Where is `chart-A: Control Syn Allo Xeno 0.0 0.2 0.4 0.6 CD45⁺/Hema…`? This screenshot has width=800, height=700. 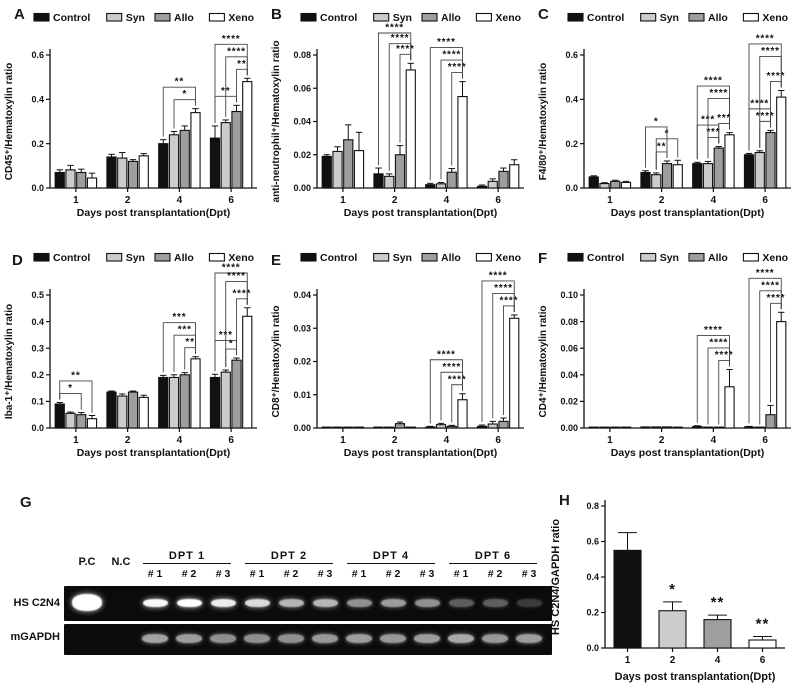
chart-A: Control Syn Allo Xeno 0.0 0.2 0.4 0.6 CD45⁺/Hema… is located at coordinates (130, 115).